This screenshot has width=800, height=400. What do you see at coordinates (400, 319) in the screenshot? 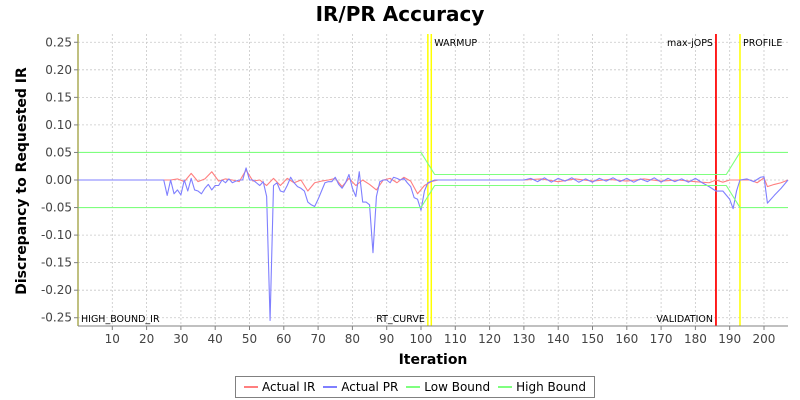
I see `event-marker-label: RT_CURVE` at bounding box center [400, 319].